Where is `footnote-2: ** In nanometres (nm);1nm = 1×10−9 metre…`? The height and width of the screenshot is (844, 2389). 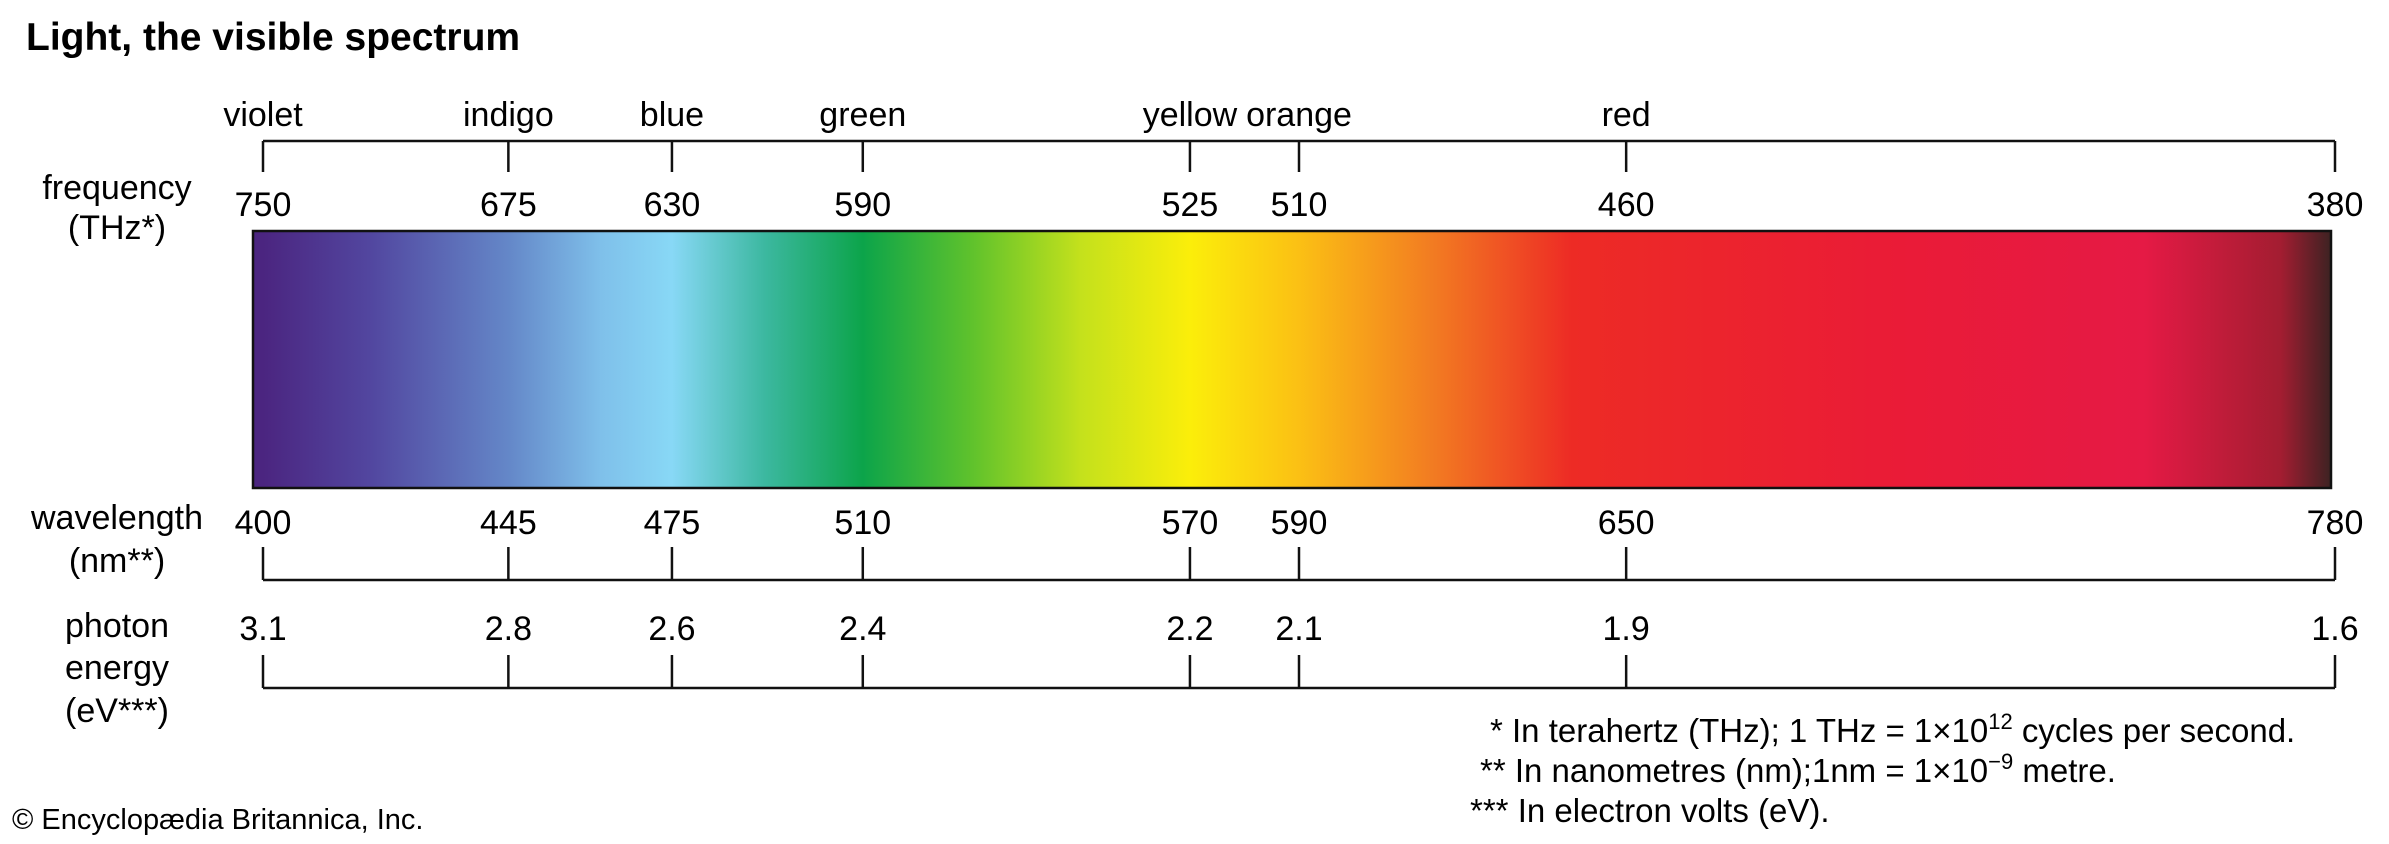 footnote-2: ** In nanometres (nm);1nm = 1×10−9 metre… is located at coordinates (1798, 769).